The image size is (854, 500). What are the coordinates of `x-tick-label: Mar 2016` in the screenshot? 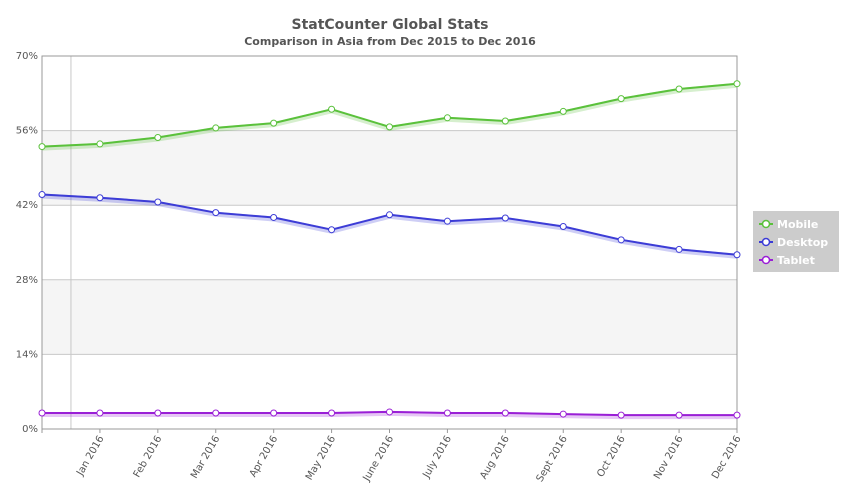 It's located at (205, 457).